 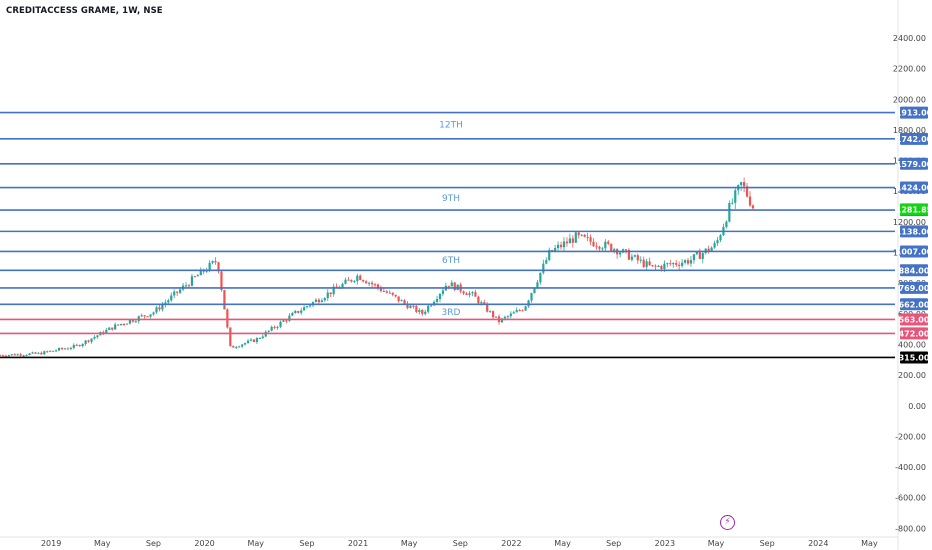 What do you see at coordinates (912, 344) in the screenshot?
I see `y-tick-label: 400.00` at bounding box center [912, 344].